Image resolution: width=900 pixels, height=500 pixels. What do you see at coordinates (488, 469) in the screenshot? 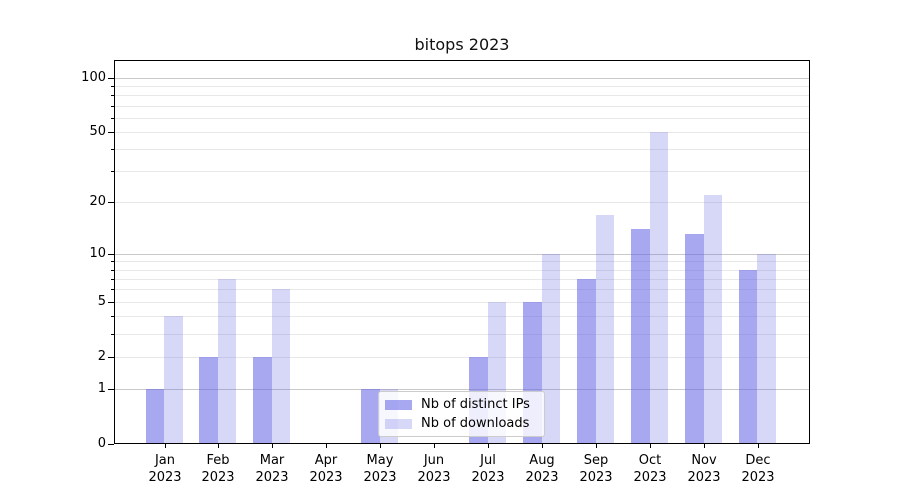
I see `x-tick-label: Jul 2023` at bounding box center [488, 469].